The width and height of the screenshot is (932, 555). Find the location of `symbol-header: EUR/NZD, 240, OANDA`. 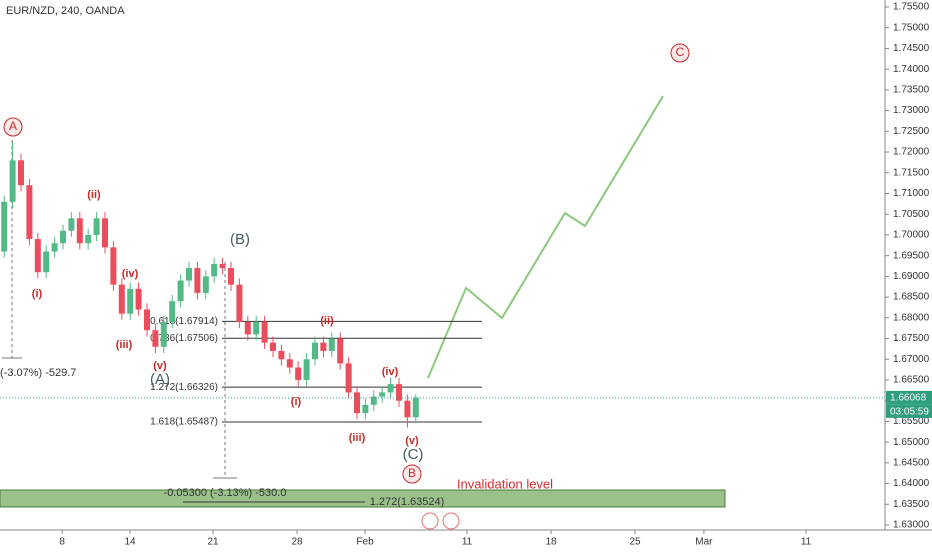

symbol-header: EUR/NZD, 240, OANDA is located at coordinates (65, 11).